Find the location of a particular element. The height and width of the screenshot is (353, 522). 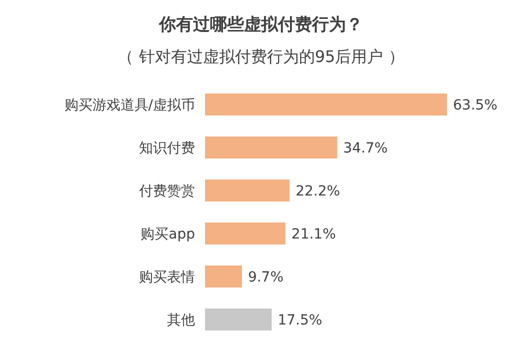

data-label: 34.7% is located at coordinates (365, 148).